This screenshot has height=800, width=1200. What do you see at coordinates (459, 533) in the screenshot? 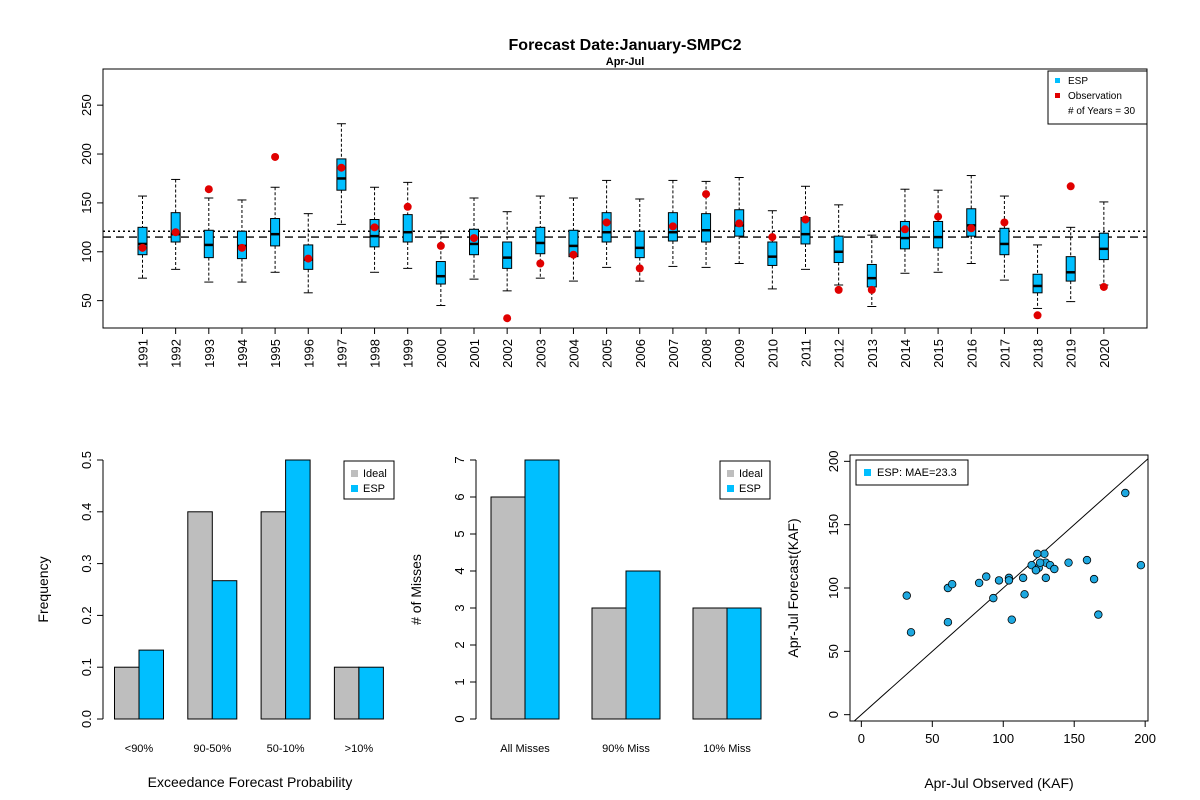
I see `y-tick-label: 5` at bounding box center [459, 533].